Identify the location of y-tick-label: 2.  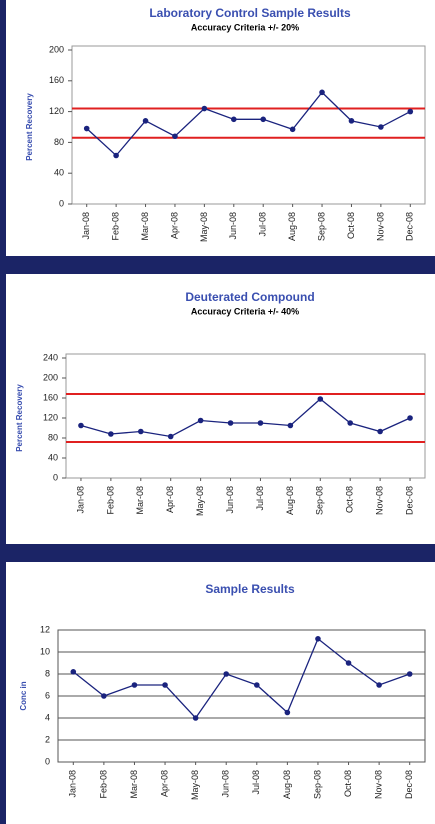
(47, 739).